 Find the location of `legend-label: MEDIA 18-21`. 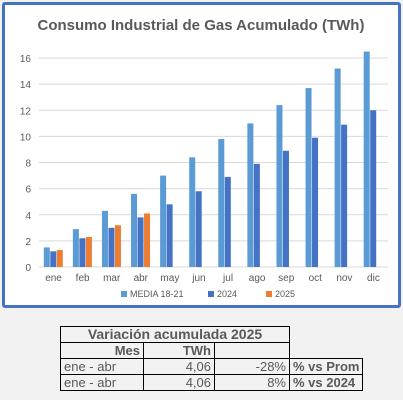

legend-label: MEDIA 18-21 is located at coordinates (157, 294).